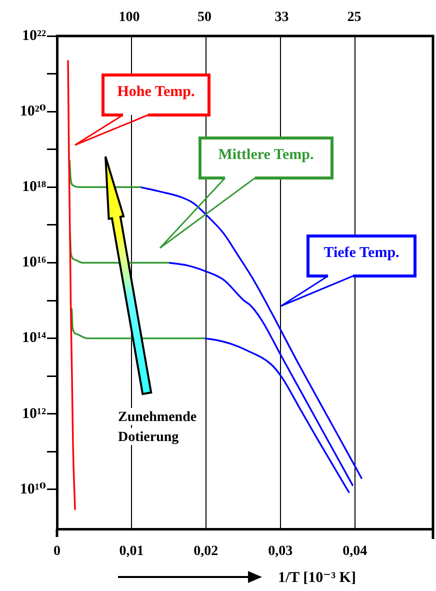 The height and width of the screenshot is (591, 436). What do you see at coordinates (206, 552) in the screenshot?
I see `x-tick-label: 0,02` at bounding box center [206, 552].